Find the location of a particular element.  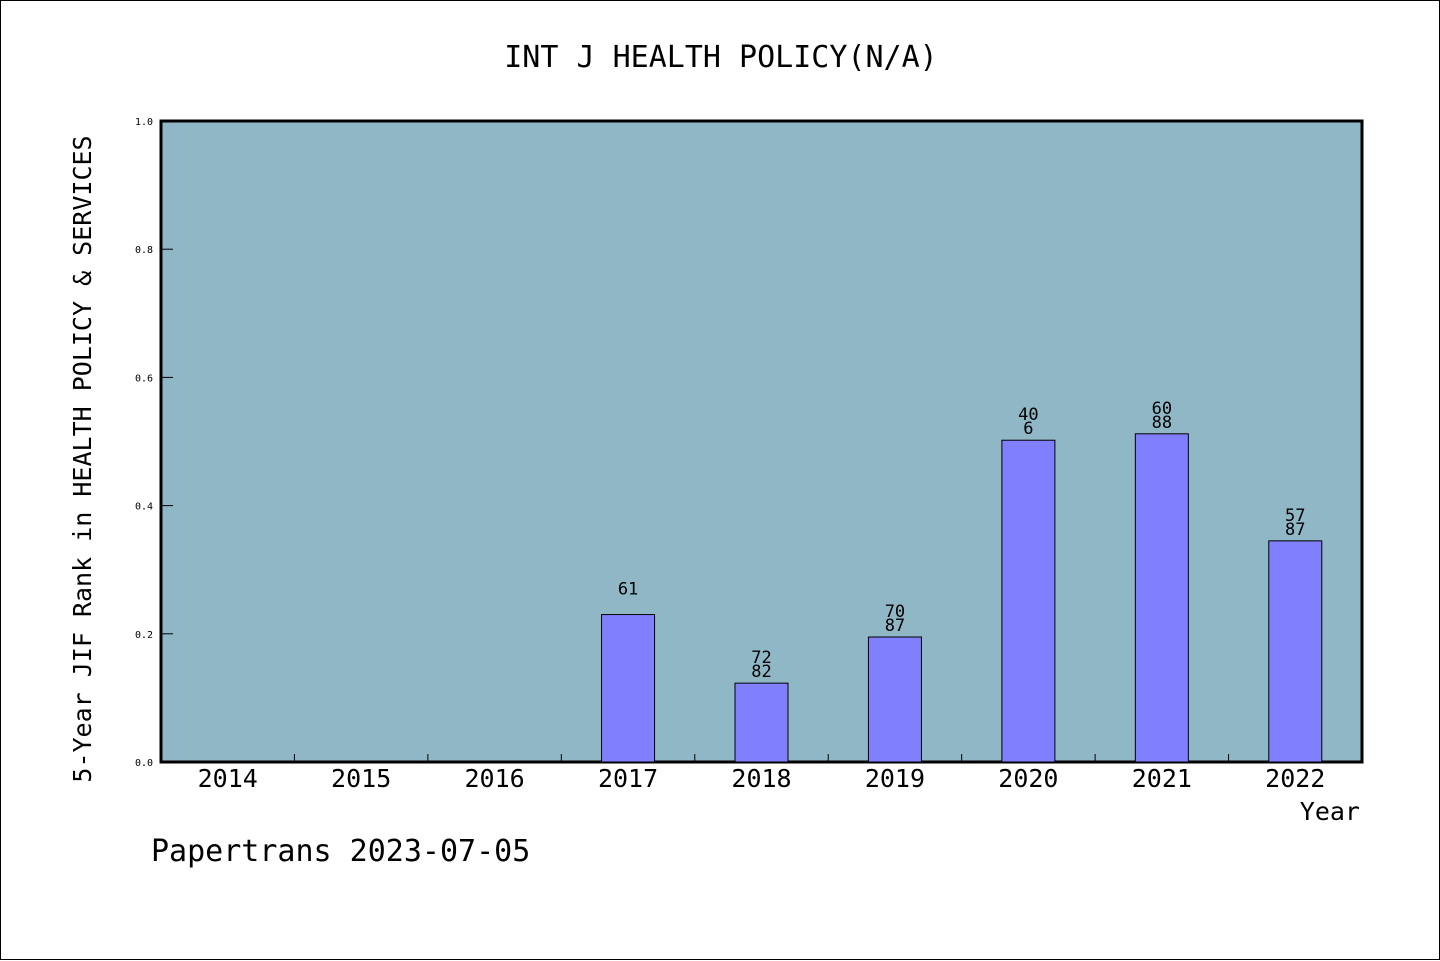

bar-data-label: 61 is located at coordinates (628, 590).